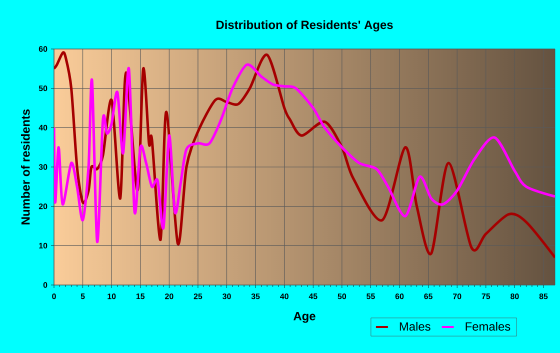 Image resolution: width=560 pixels, height=353 pixels. I want to click on chart-title: Distribution of Residents' Ages, so click(304, 26).